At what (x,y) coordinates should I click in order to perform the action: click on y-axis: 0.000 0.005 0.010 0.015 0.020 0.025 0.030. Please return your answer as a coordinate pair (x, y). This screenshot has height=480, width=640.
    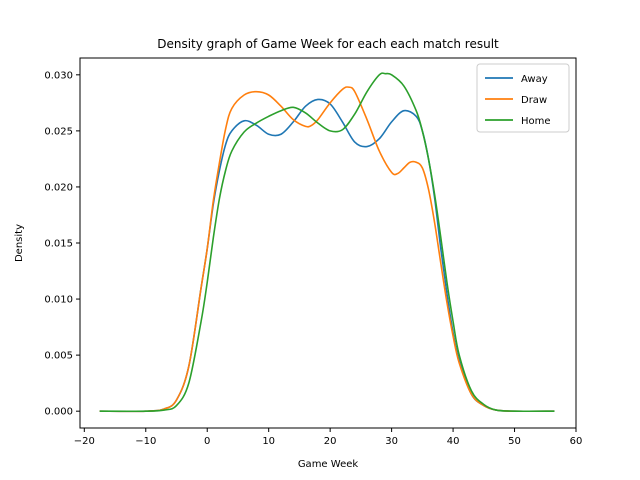
    Looking at the image, I should click on (62, 244).